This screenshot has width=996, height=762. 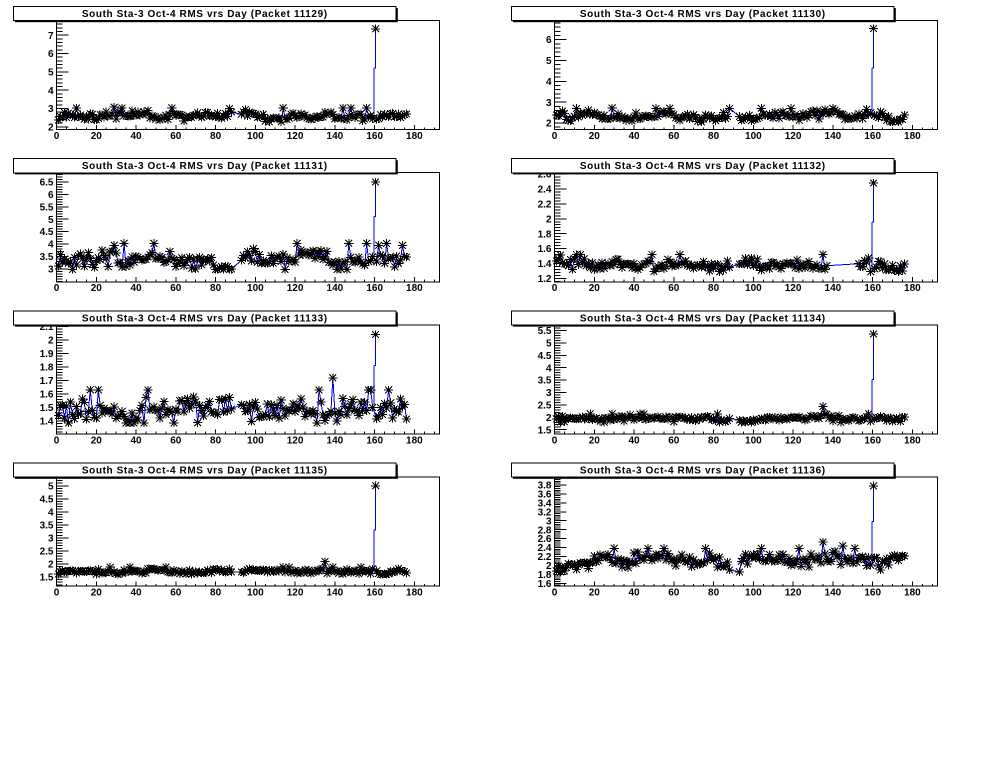 What do you see at coordinates (545, 406) in the screenshot?
I see `svg-text: 2.5` at bounding box center [545, 406].